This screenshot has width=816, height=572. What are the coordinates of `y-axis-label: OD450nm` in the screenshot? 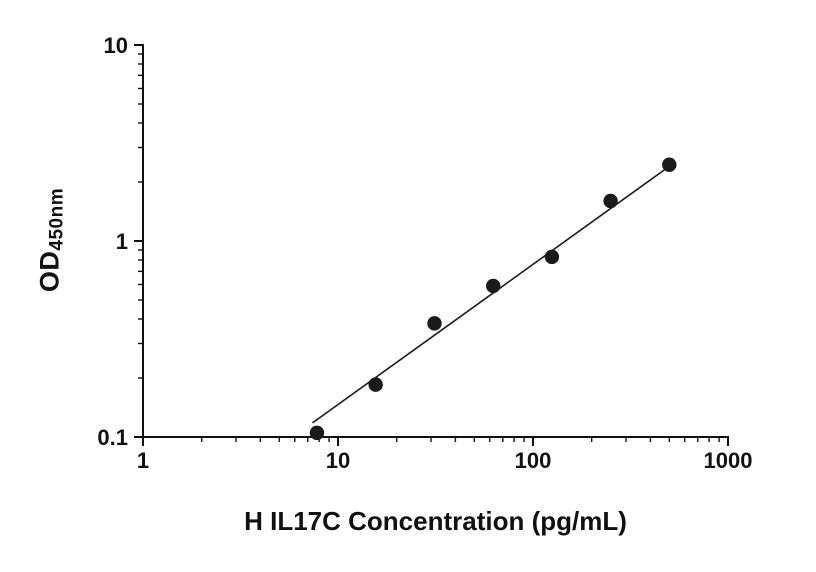 It's located at (51, 240).